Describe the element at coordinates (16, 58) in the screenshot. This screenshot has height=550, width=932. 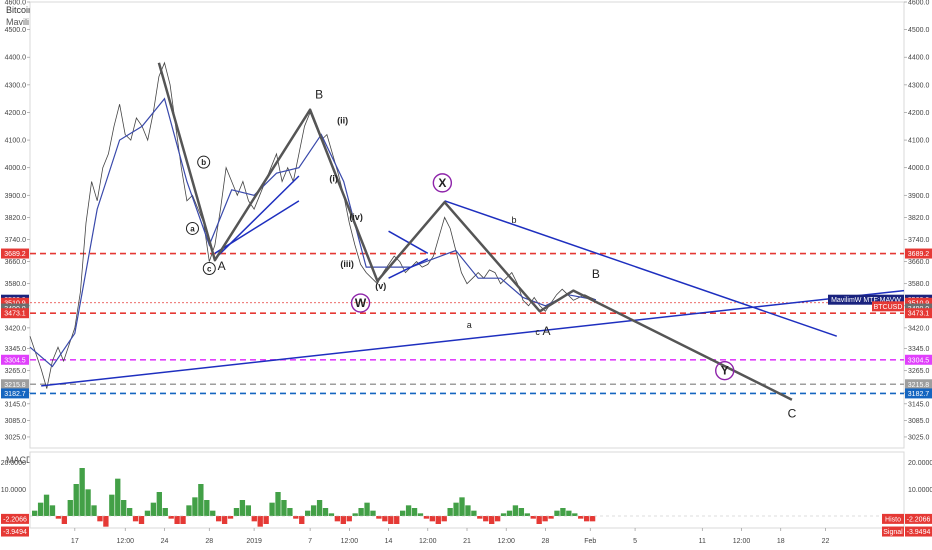
I see `y-tick-label-left-2: 4400.0` at that location.